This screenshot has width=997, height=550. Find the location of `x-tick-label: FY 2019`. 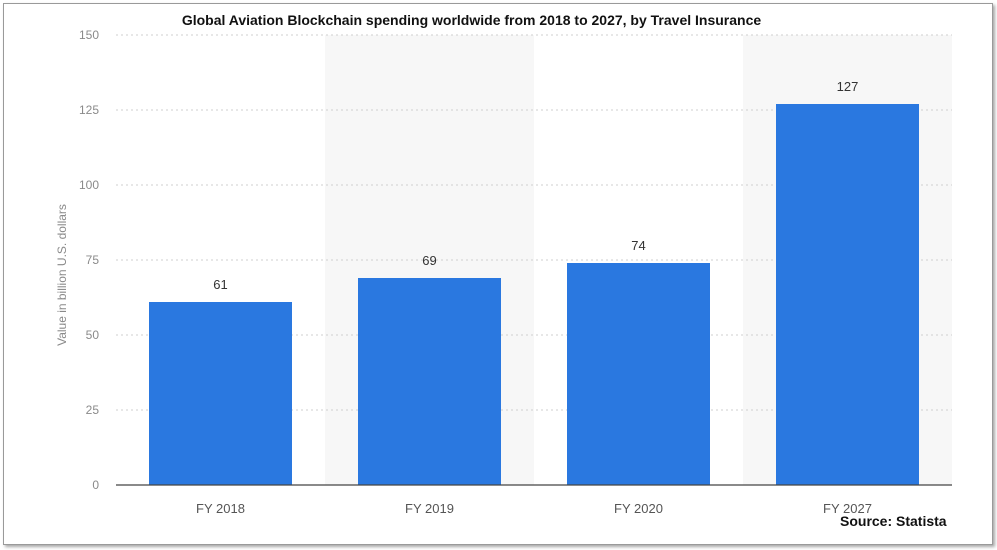

x-tick-label: FY 2019 is located at coordinates (429, 508).